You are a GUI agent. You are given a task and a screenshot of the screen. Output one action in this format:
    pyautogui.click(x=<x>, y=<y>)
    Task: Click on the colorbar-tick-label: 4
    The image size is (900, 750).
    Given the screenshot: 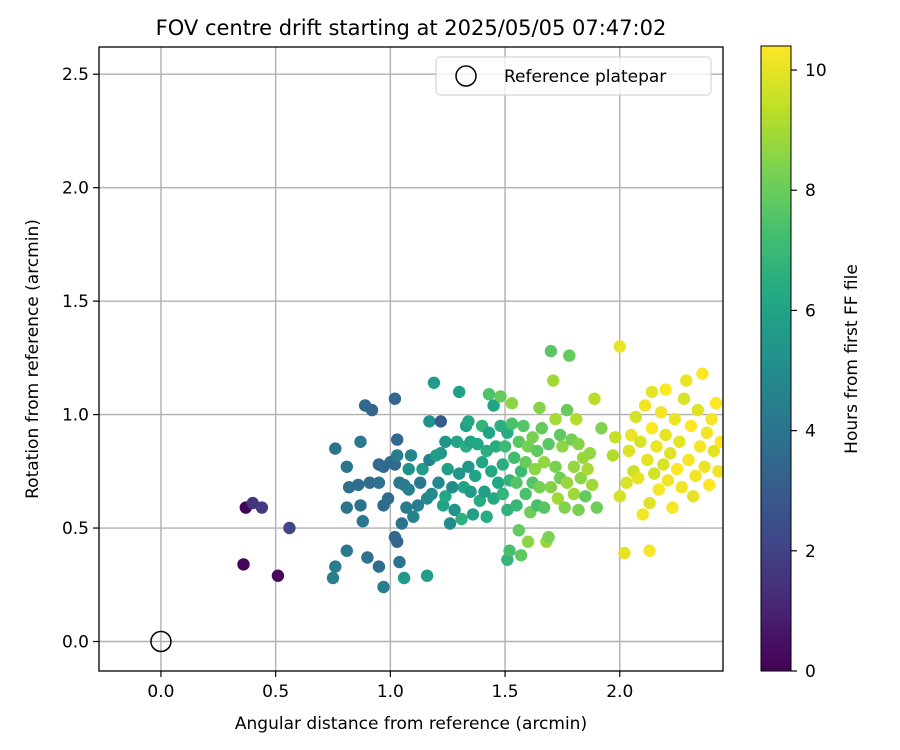 What is the action you would take?
    pyautogui.click(x=810, y=432)
    